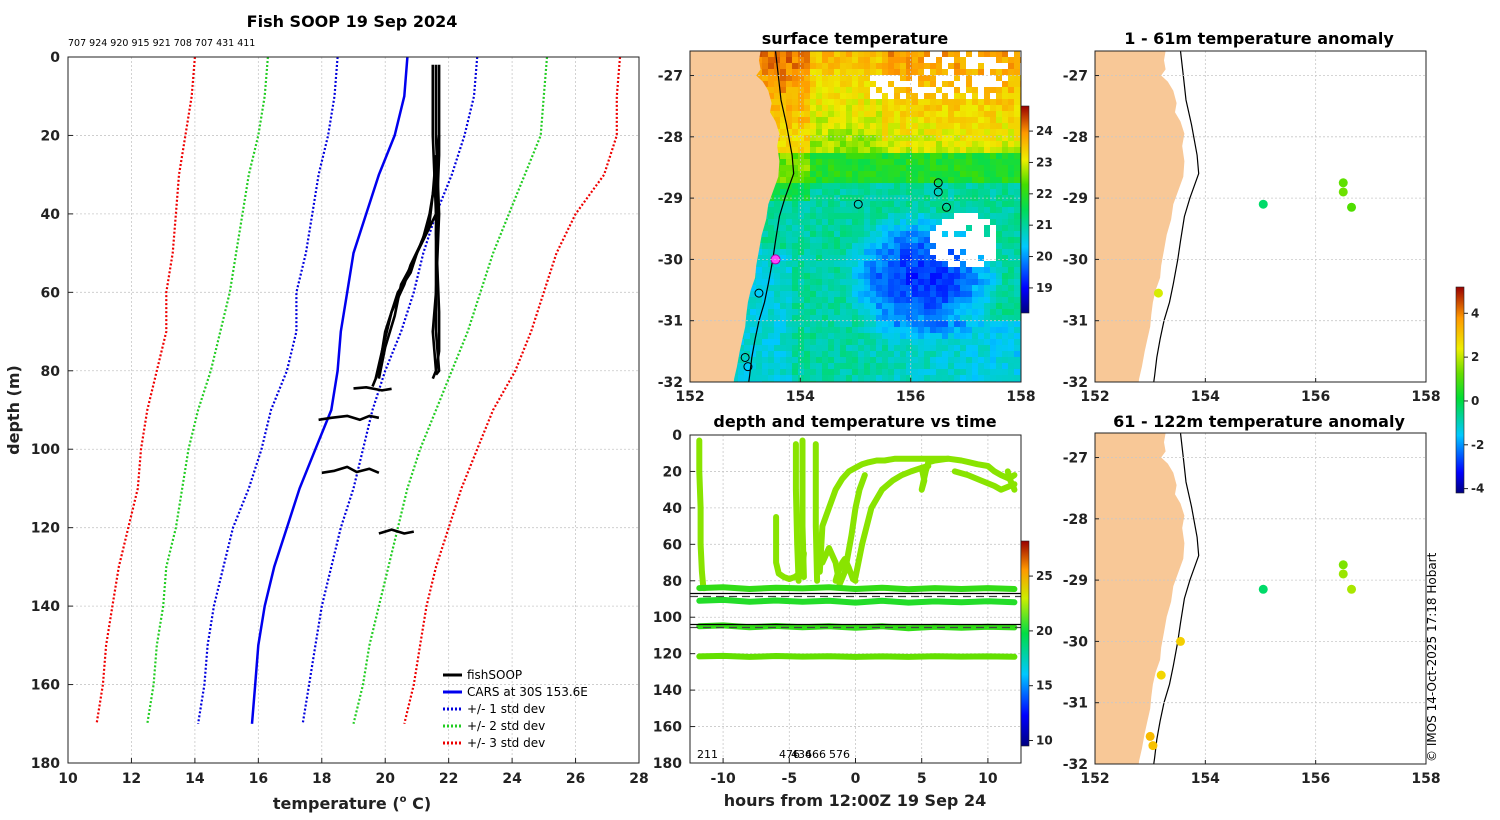  What do you see at coordinates (161, 43) in the screenshot?
I see `profile-id-labels: 707 924 920 915 921 708 707 431 411` at bounding box center [161, 43].